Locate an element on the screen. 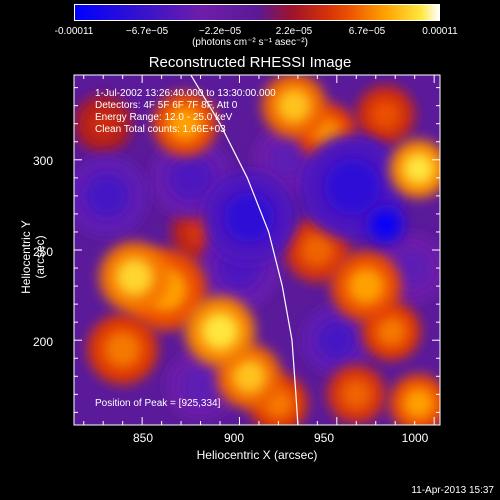 This screenshot has width=500, height=500. colorbar-unit: (photons cm⁻² s⁻¹ asec⁻²) is located at coordinates (250, 42).